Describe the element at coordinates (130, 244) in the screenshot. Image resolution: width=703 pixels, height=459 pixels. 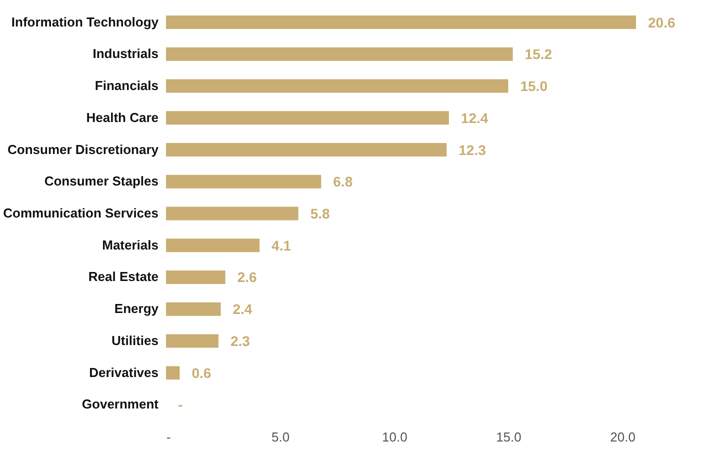
I see `y-tick-label: Materials` at that location.